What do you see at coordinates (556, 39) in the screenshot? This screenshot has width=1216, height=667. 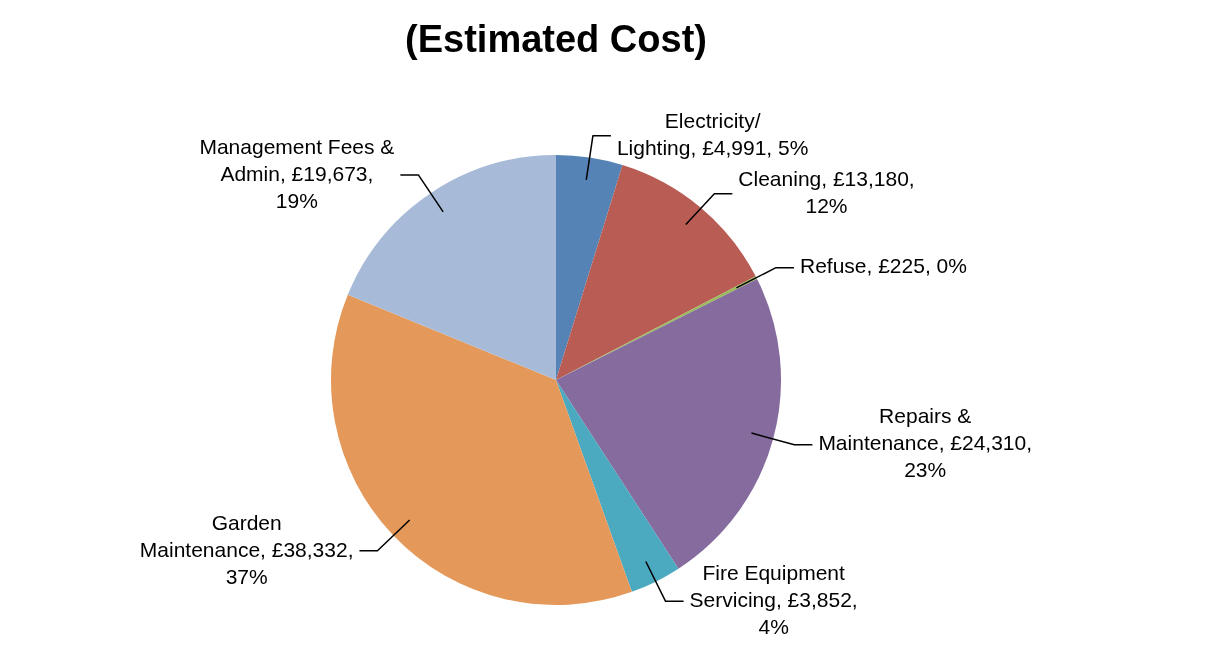 I see `chart-title: (Estimated Cost)` at bounding box center [556, 39].